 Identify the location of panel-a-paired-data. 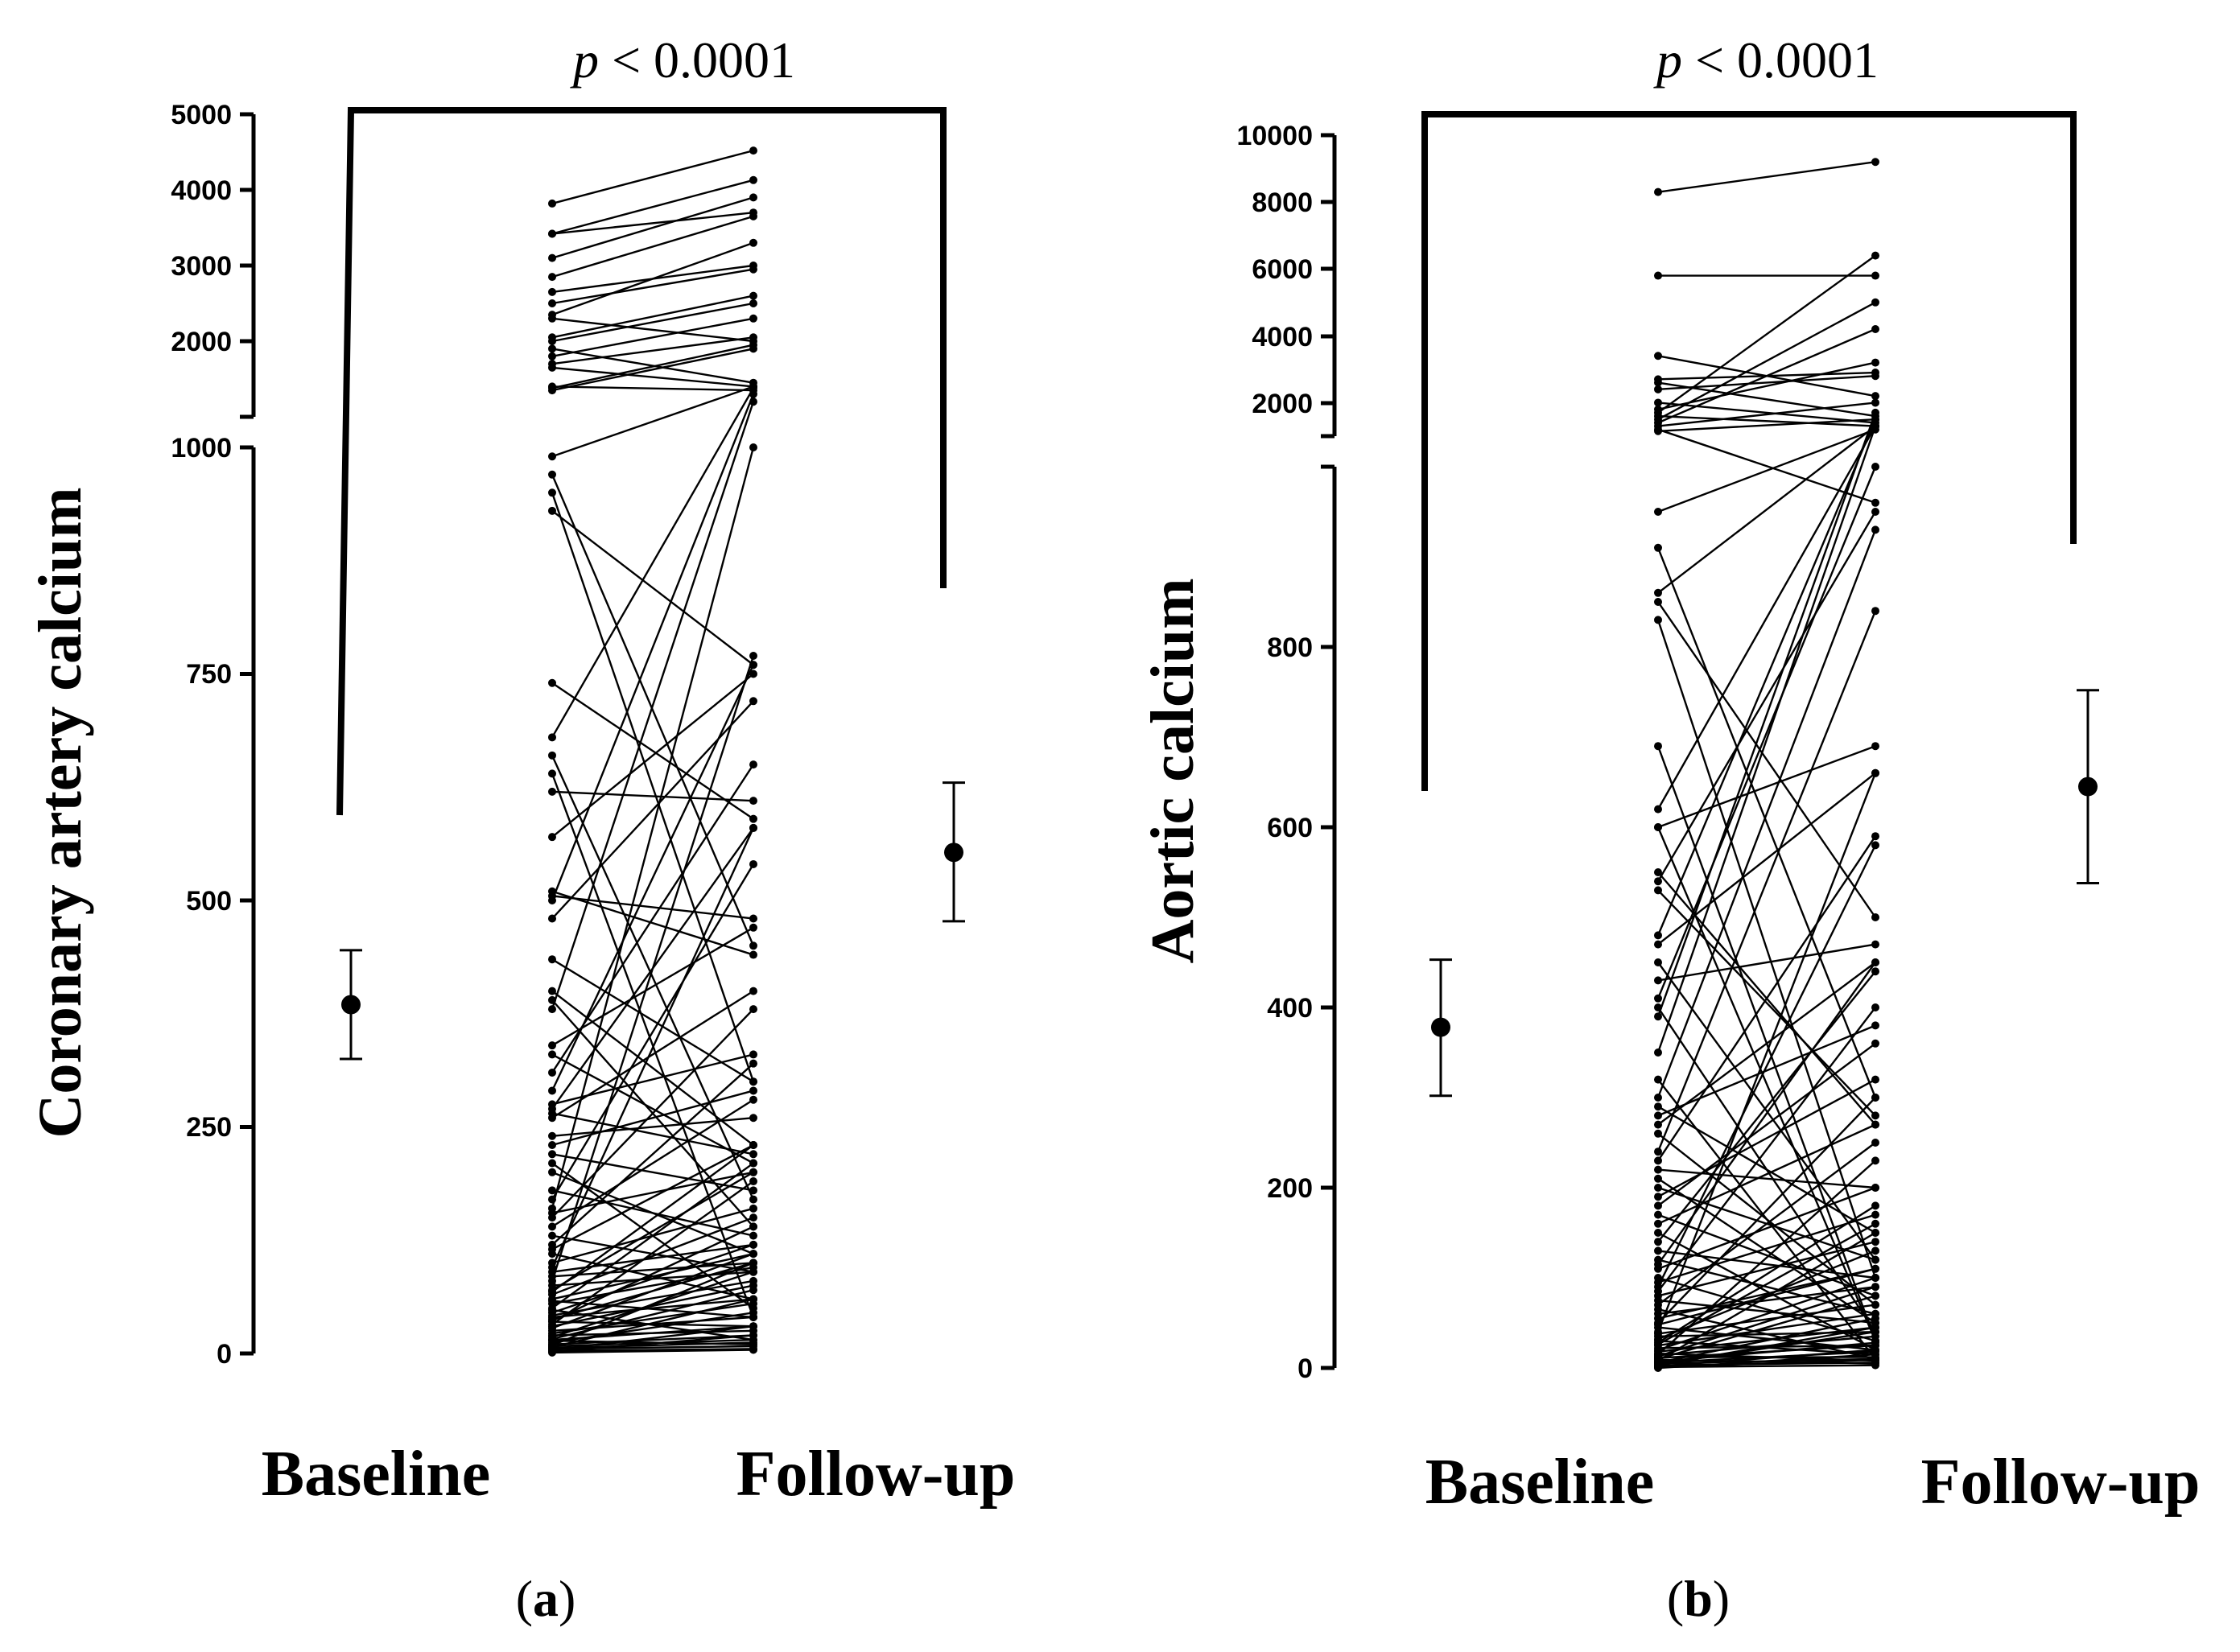
(653, 751).